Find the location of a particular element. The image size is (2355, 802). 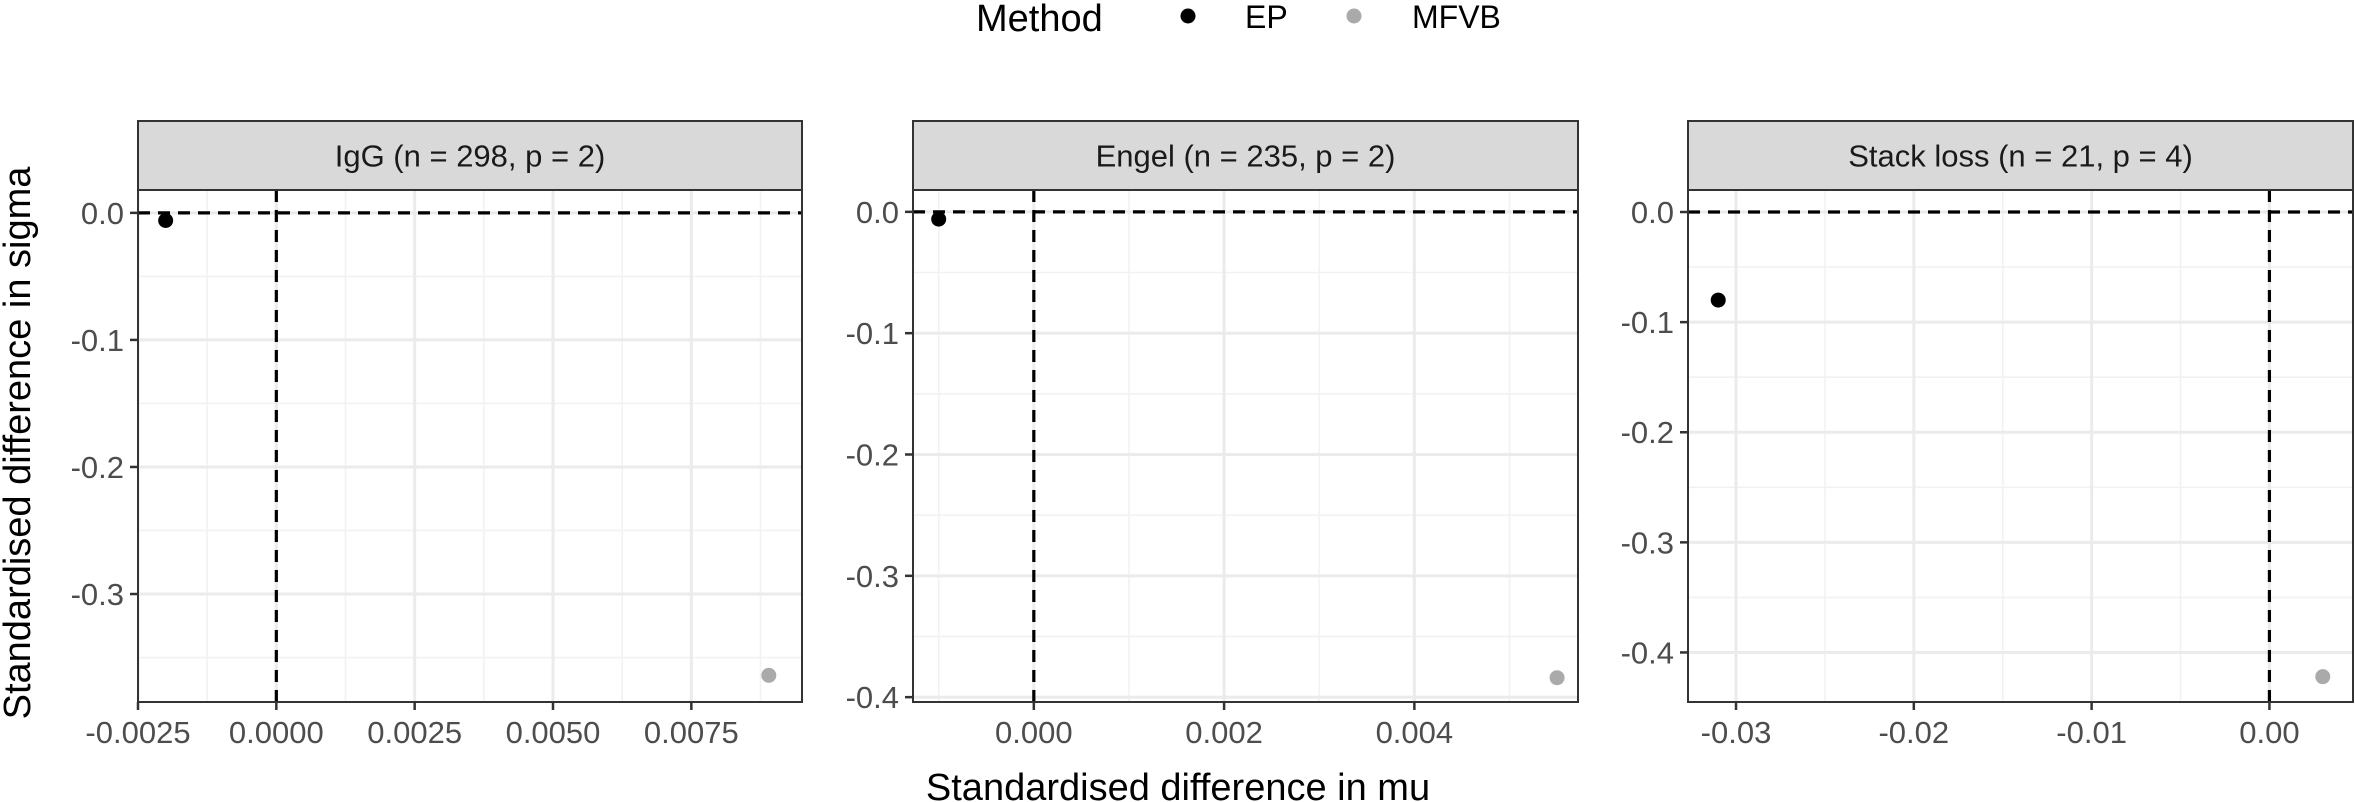

facet-title: Stack loss (n = 21, p = 4) is located at coordinates (2020, 156).